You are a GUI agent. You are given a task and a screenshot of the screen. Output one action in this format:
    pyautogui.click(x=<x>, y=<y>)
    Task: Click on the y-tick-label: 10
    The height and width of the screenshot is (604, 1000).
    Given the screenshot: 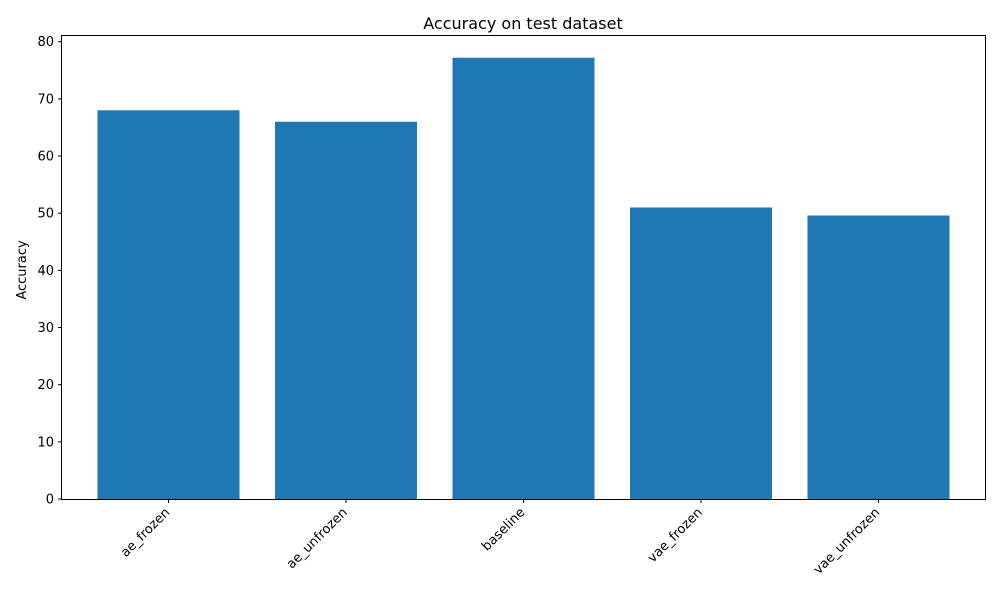 What is the action you would take?
    pyautogui.click(x=45, y=442)
    